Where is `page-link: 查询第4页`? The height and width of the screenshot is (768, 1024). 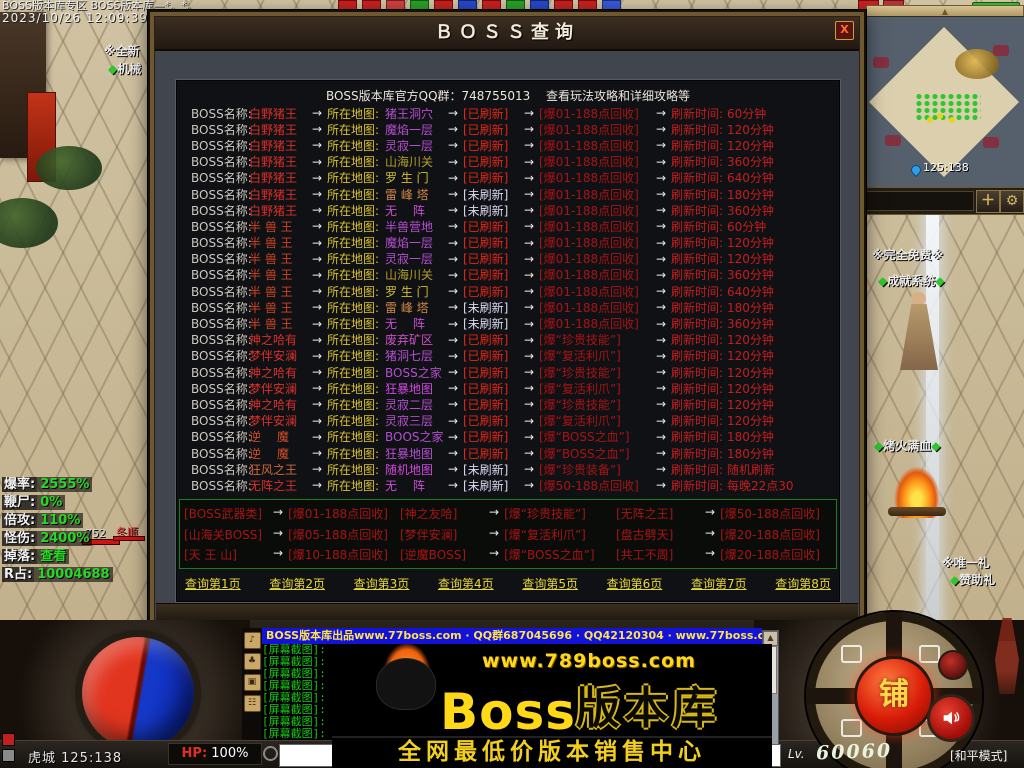
page-link: 查询第4页 is located at coordinates (465, 584).